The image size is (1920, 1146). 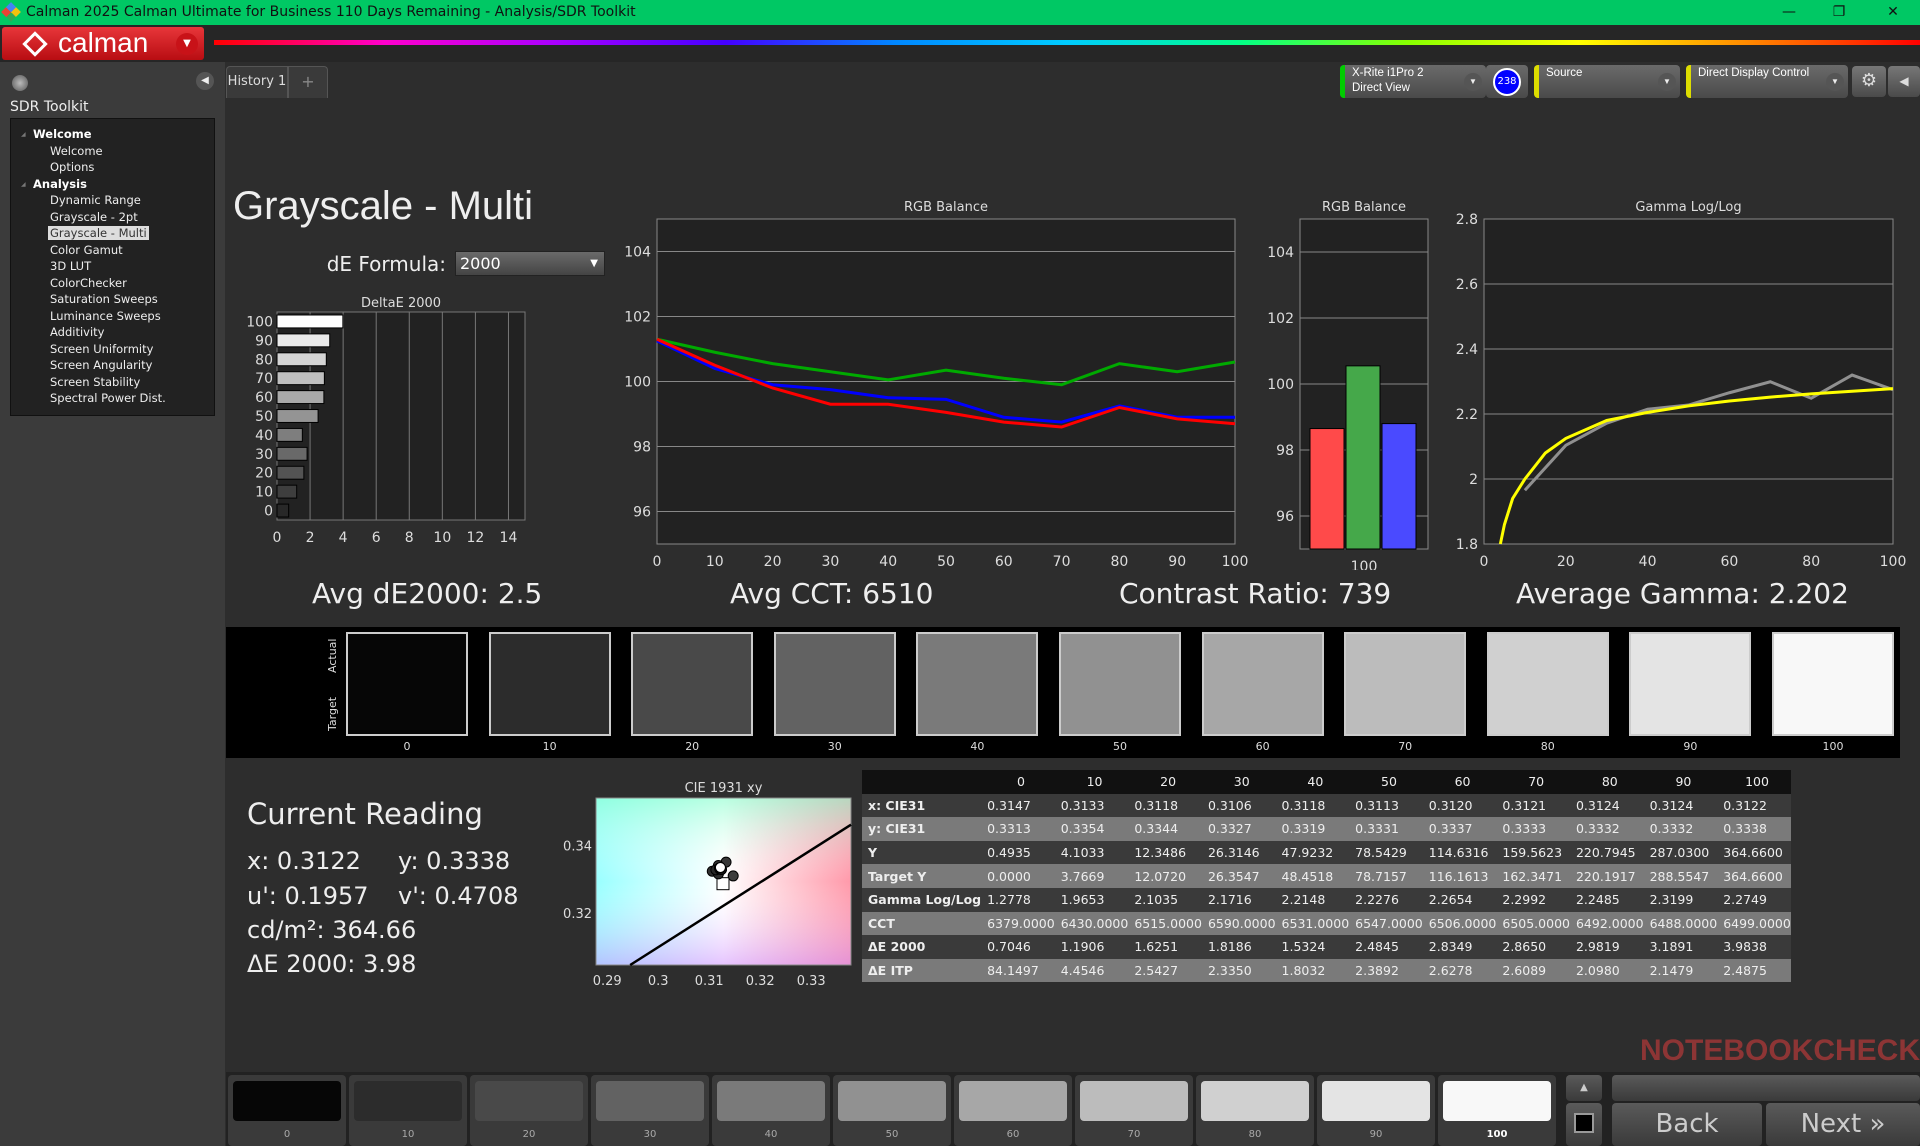 What do you see at coordinates (740, 895) in the screenshot?
I see `planckian-locus` at bounding box center [740, 895].